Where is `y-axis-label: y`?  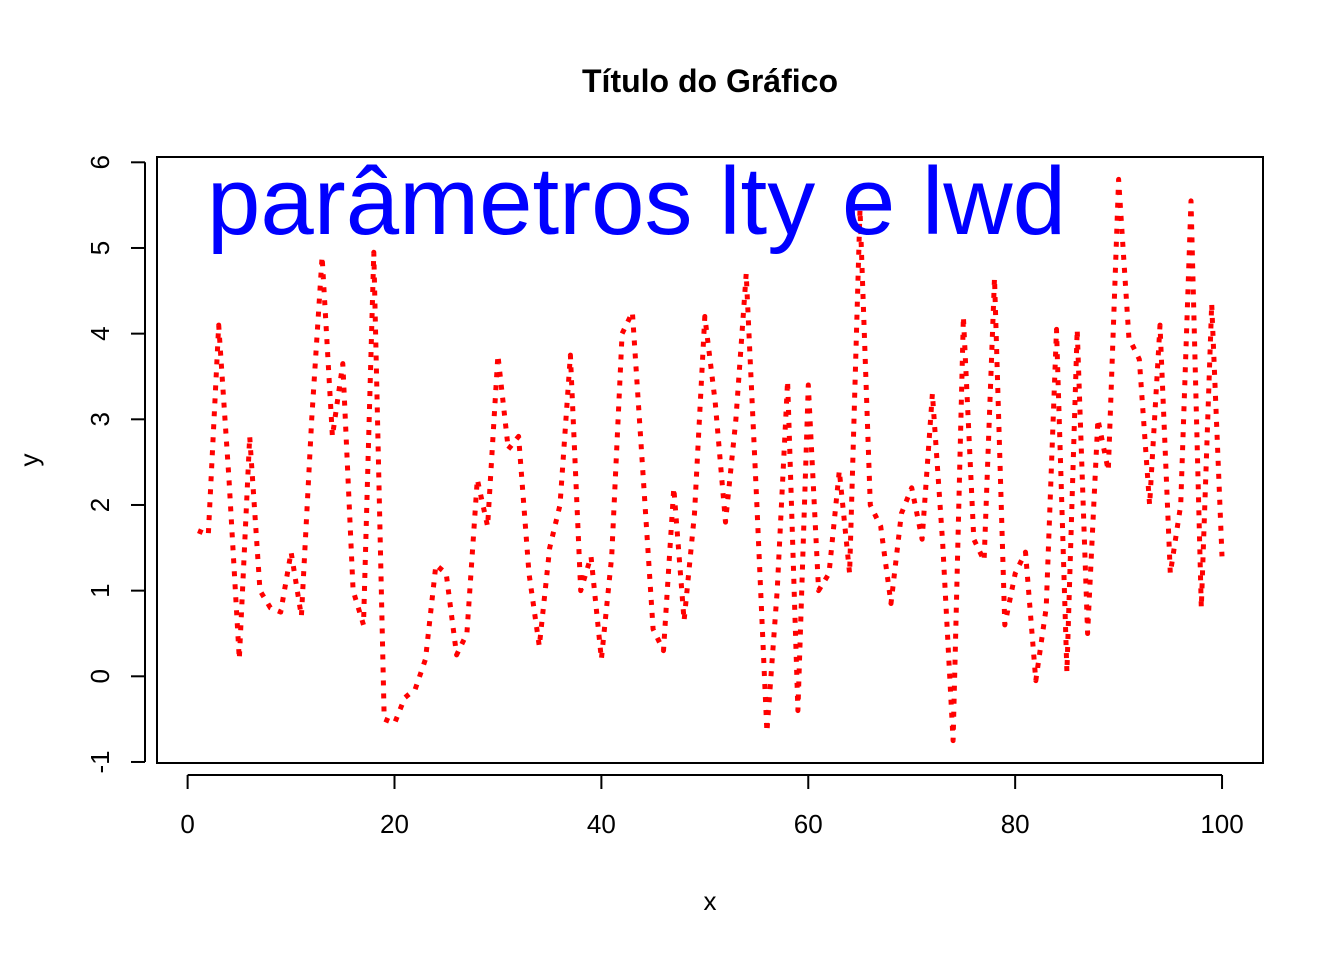
y-axis-label: y is located at coordinates (29, 460).